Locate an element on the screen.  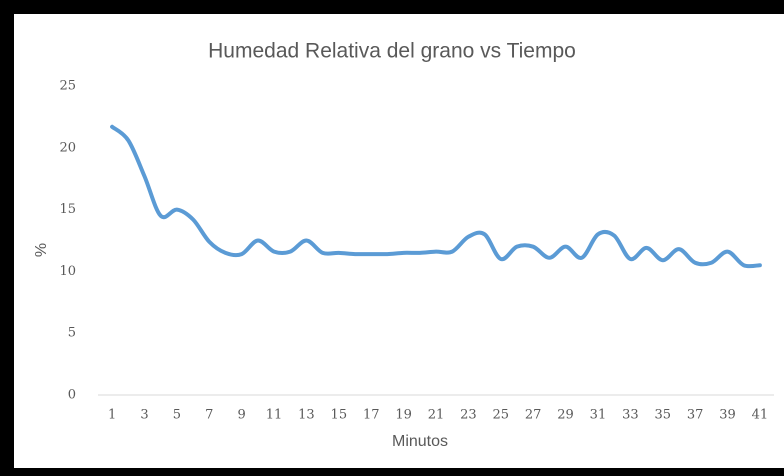
y-tick-label: 25 is located at coordinates (67, 86).